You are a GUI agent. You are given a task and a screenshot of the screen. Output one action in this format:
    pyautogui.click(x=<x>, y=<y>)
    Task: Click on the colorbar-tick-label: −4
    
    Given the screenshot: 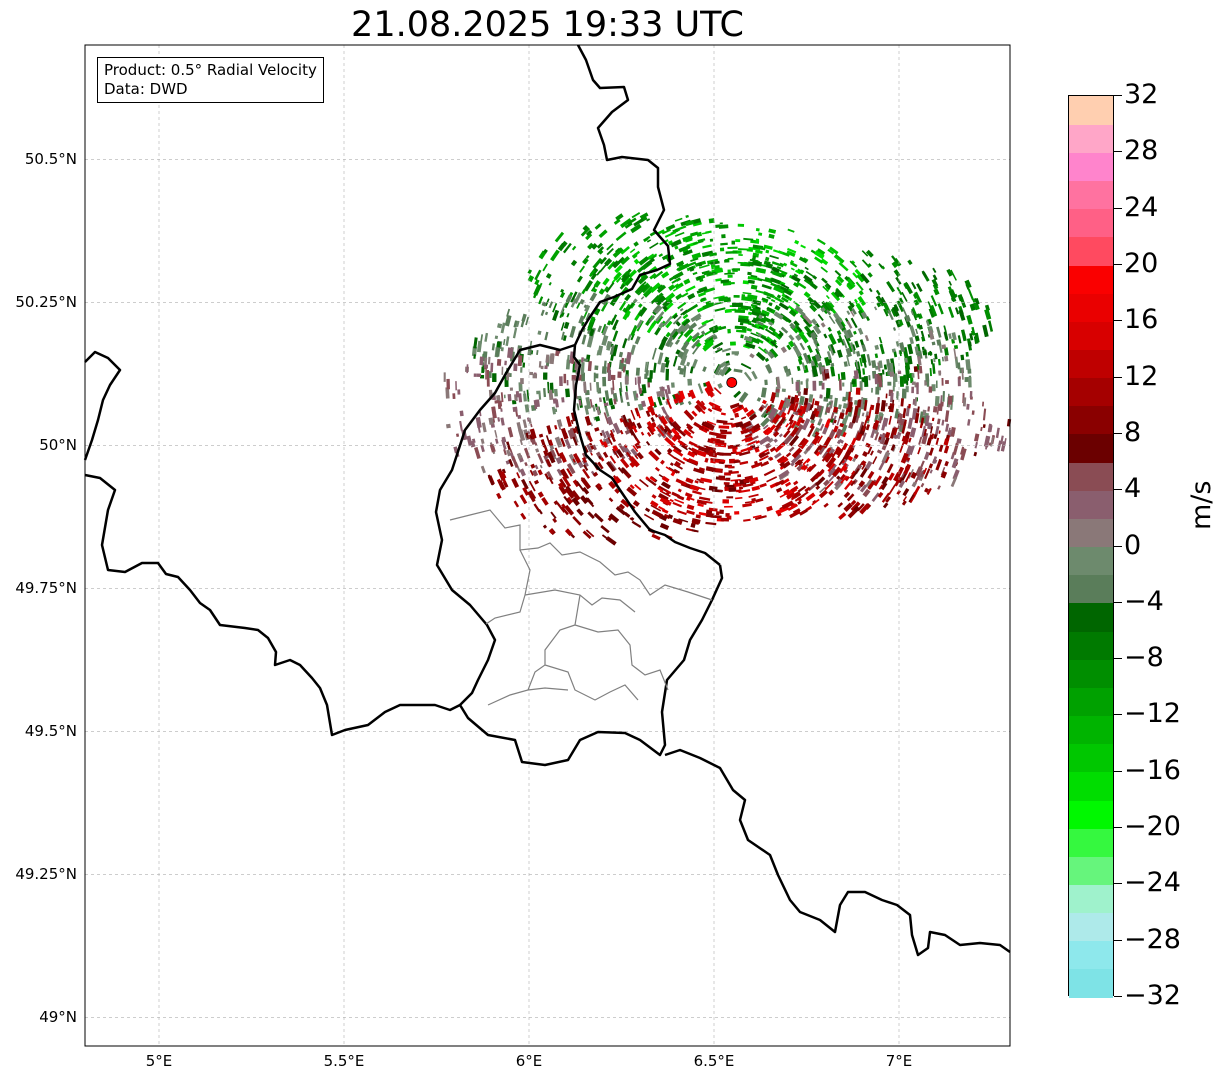 What is the action you would take?
    pyautogui.click(x=1144, y=601)
    